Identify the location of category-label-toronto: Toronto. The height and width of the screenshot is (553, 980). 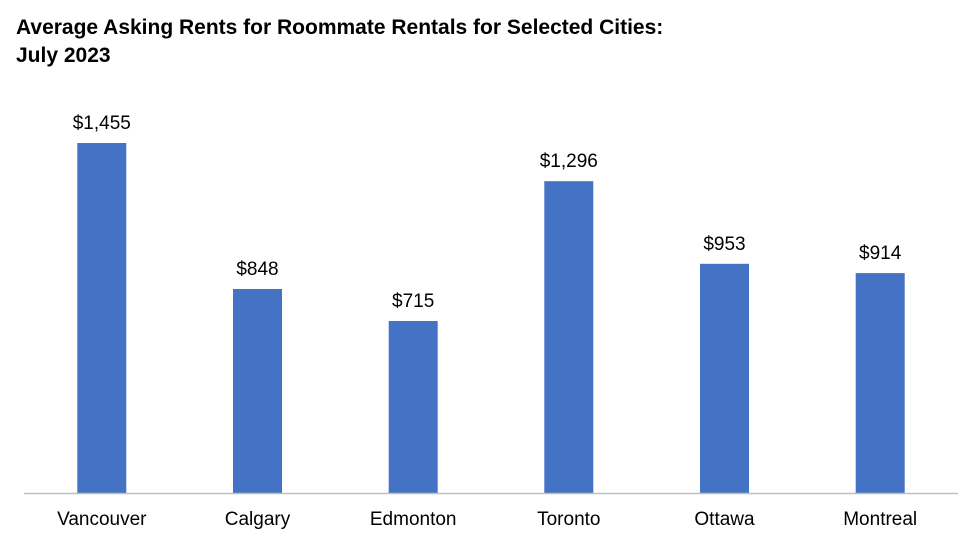
(568, 519).